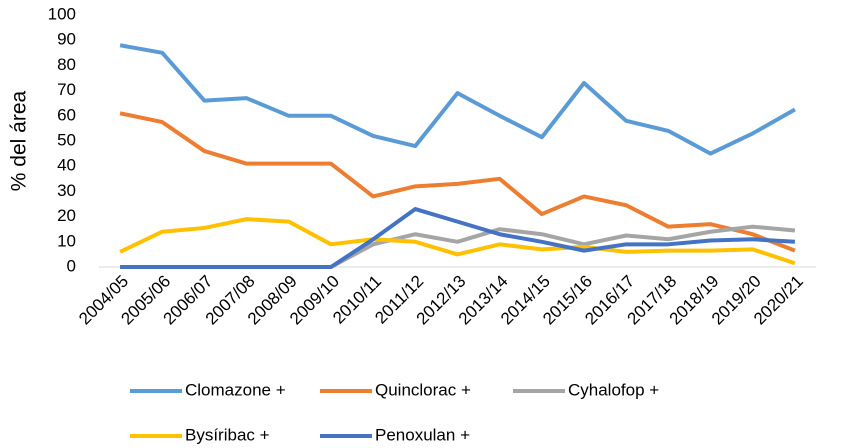 The width and height of the screenshot is (843, 448). Describe the element at coordinates (66, 139) in the screenshot. I see `y-tick-label: 50` at that location.